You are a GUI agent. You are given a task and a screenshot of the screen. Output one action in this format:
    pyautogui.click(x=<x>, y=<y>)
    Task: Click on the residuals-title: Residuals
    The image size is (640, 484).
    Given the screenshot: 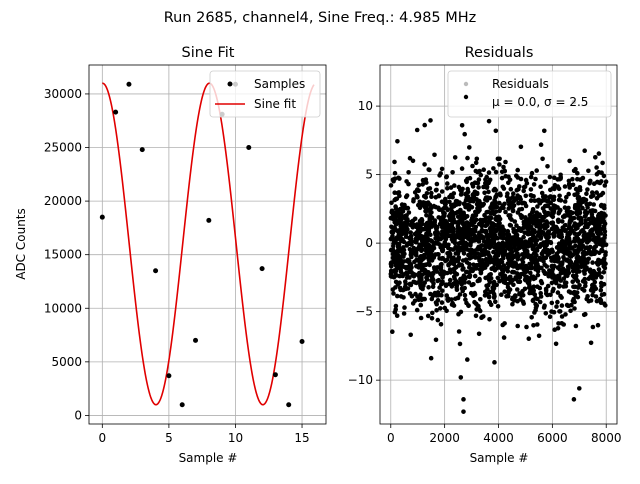 What is the action you would take?
    pyautogui.click(x=499, y=53)
    